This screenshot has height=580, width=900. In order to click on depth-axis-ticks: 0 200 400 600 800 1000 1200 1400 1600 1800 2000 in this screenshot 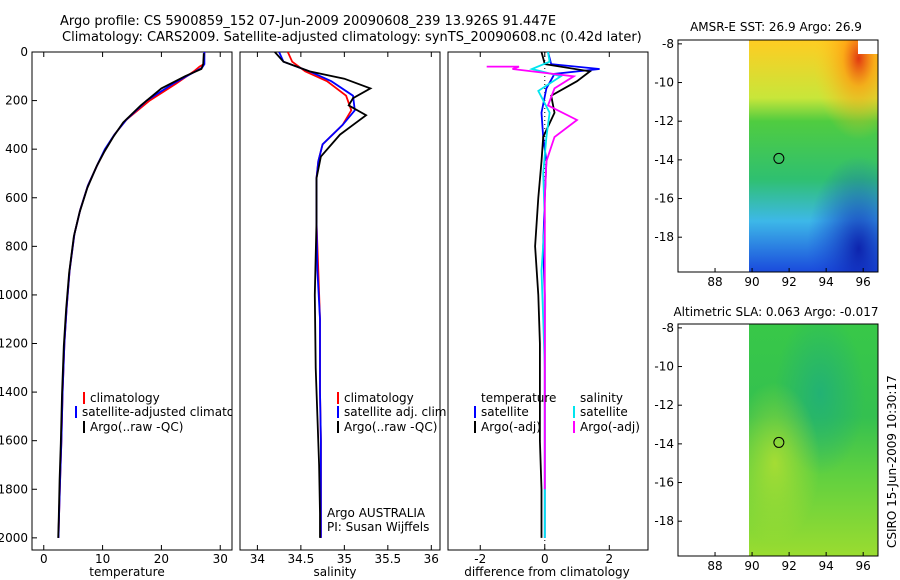, I will do `click(18, 295)`.